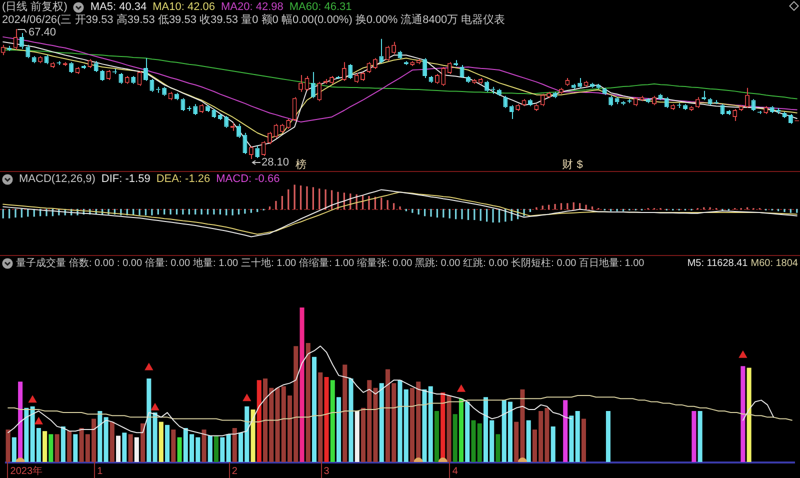 This screenshot has height=478, width=800. What do you see at coordinates (215, 262) in the screenshot?
I see `text: 地量: 1.00` at bounding box center [215, 262].